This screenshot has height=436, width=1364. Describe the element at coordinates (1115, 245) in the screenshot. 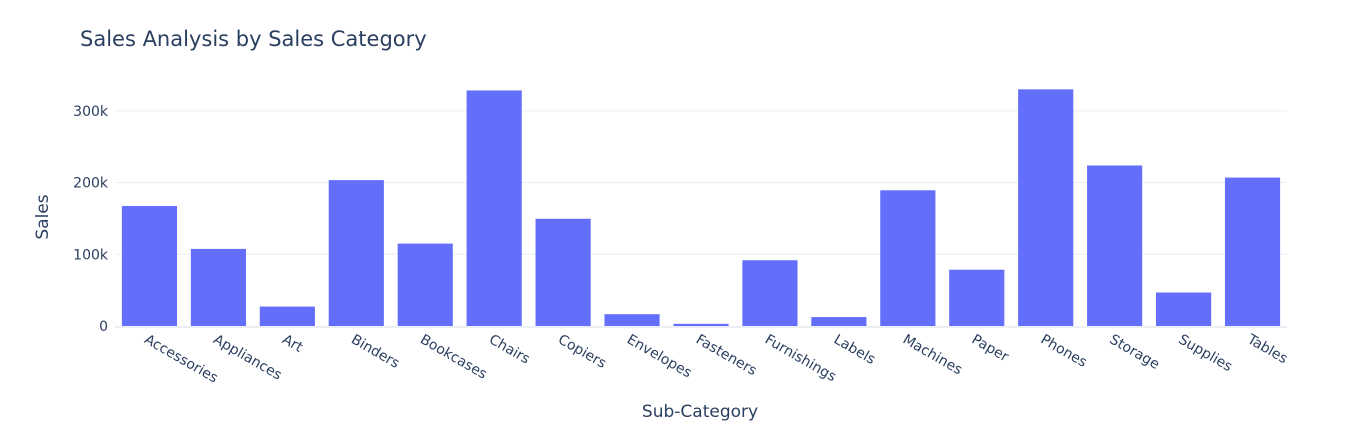

I see `bar-storage` at that location.